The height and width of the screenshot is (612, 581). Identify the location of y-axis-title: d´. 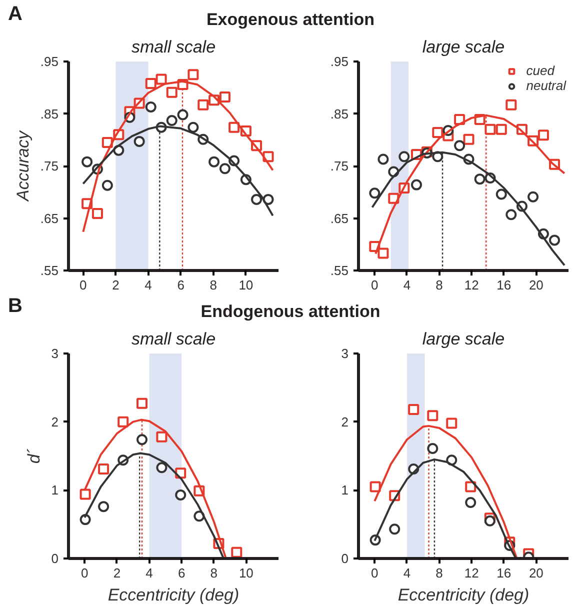
(34, 456).